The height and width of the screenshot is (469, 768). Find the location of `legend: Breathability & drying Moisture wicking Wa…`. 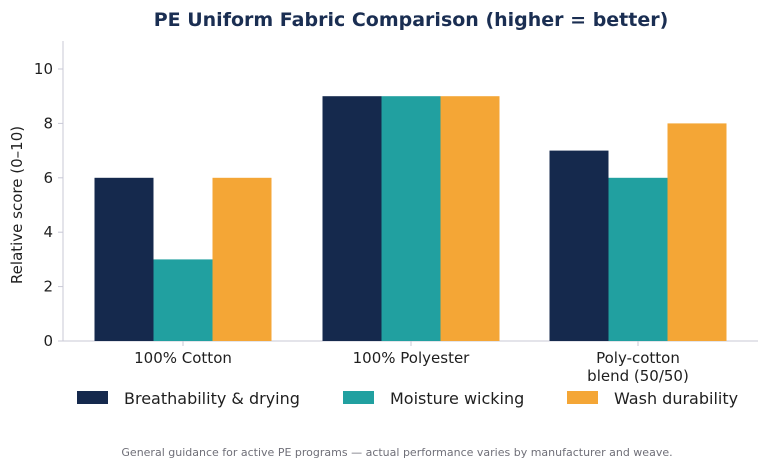

legend: Breathability & drying Moisture wicking Wa… is located at coordinates (407, 398).